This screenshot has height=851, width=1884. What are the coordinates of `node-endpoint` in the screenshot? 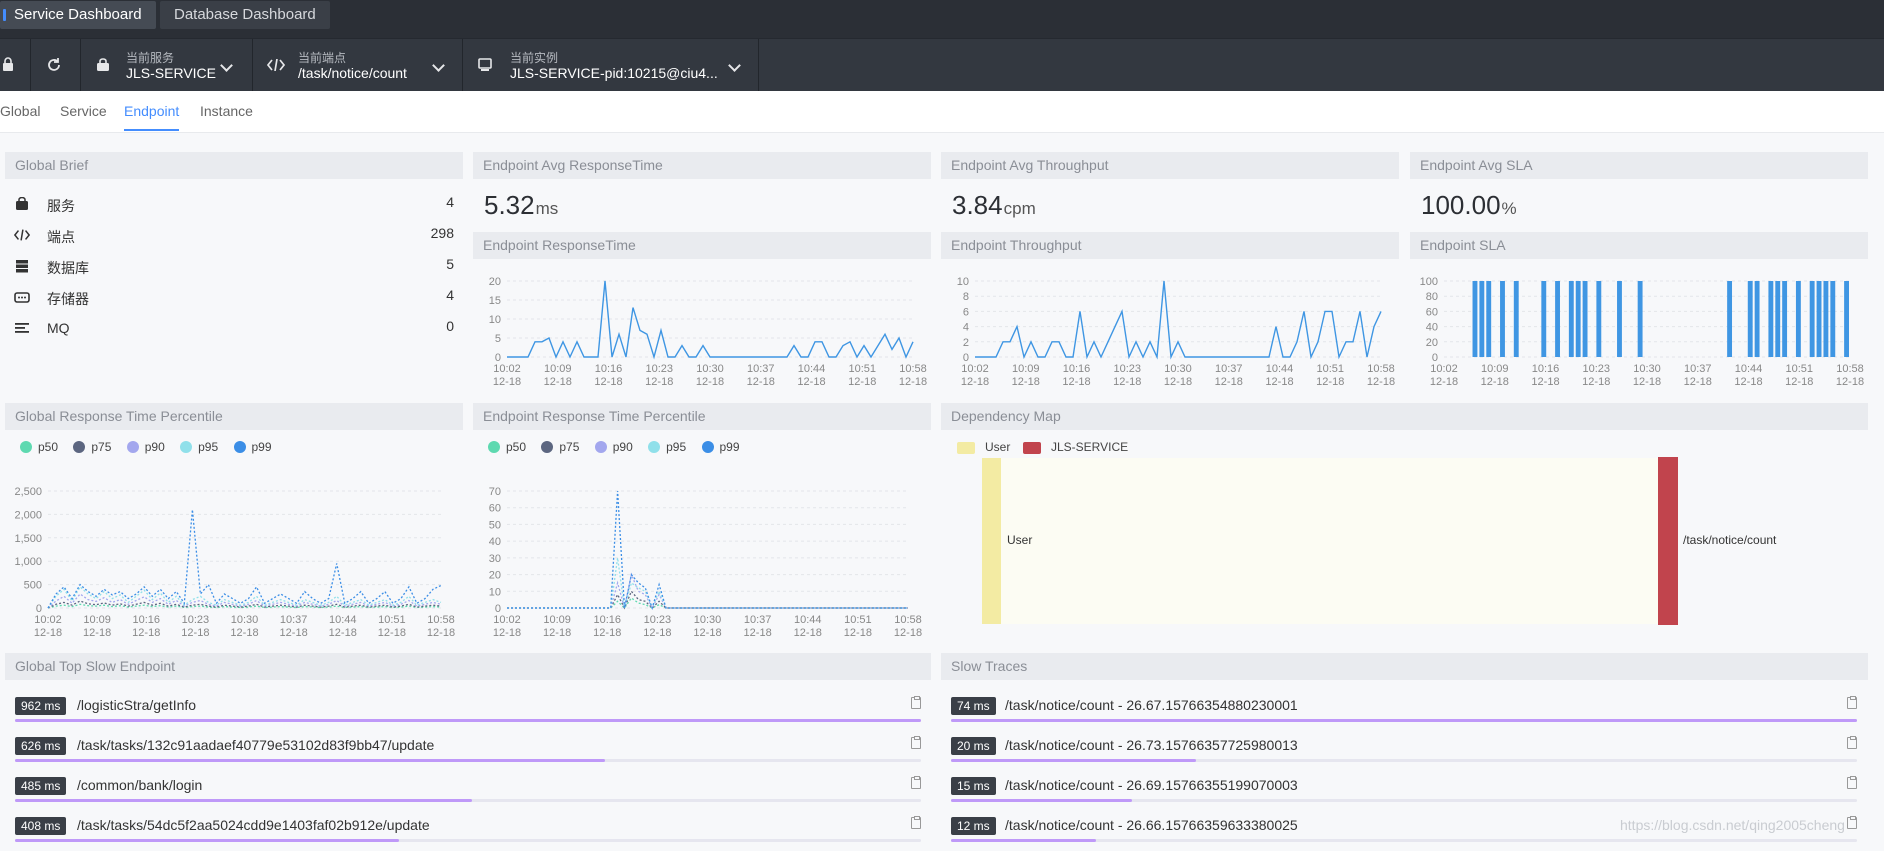 It's located at (1668, 541).